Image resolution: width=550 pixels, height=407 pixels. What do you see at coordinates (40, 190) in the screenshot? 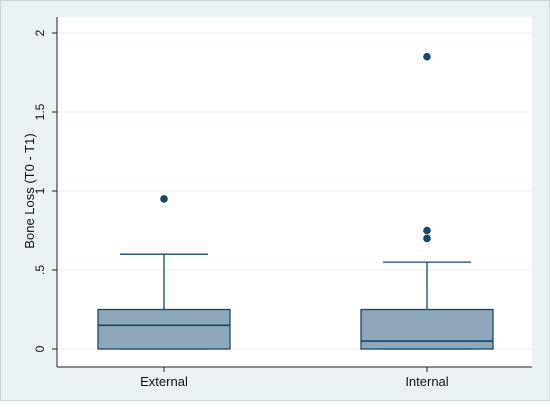
I see `y-tick-label: 1` at bounding box center [40, 190].